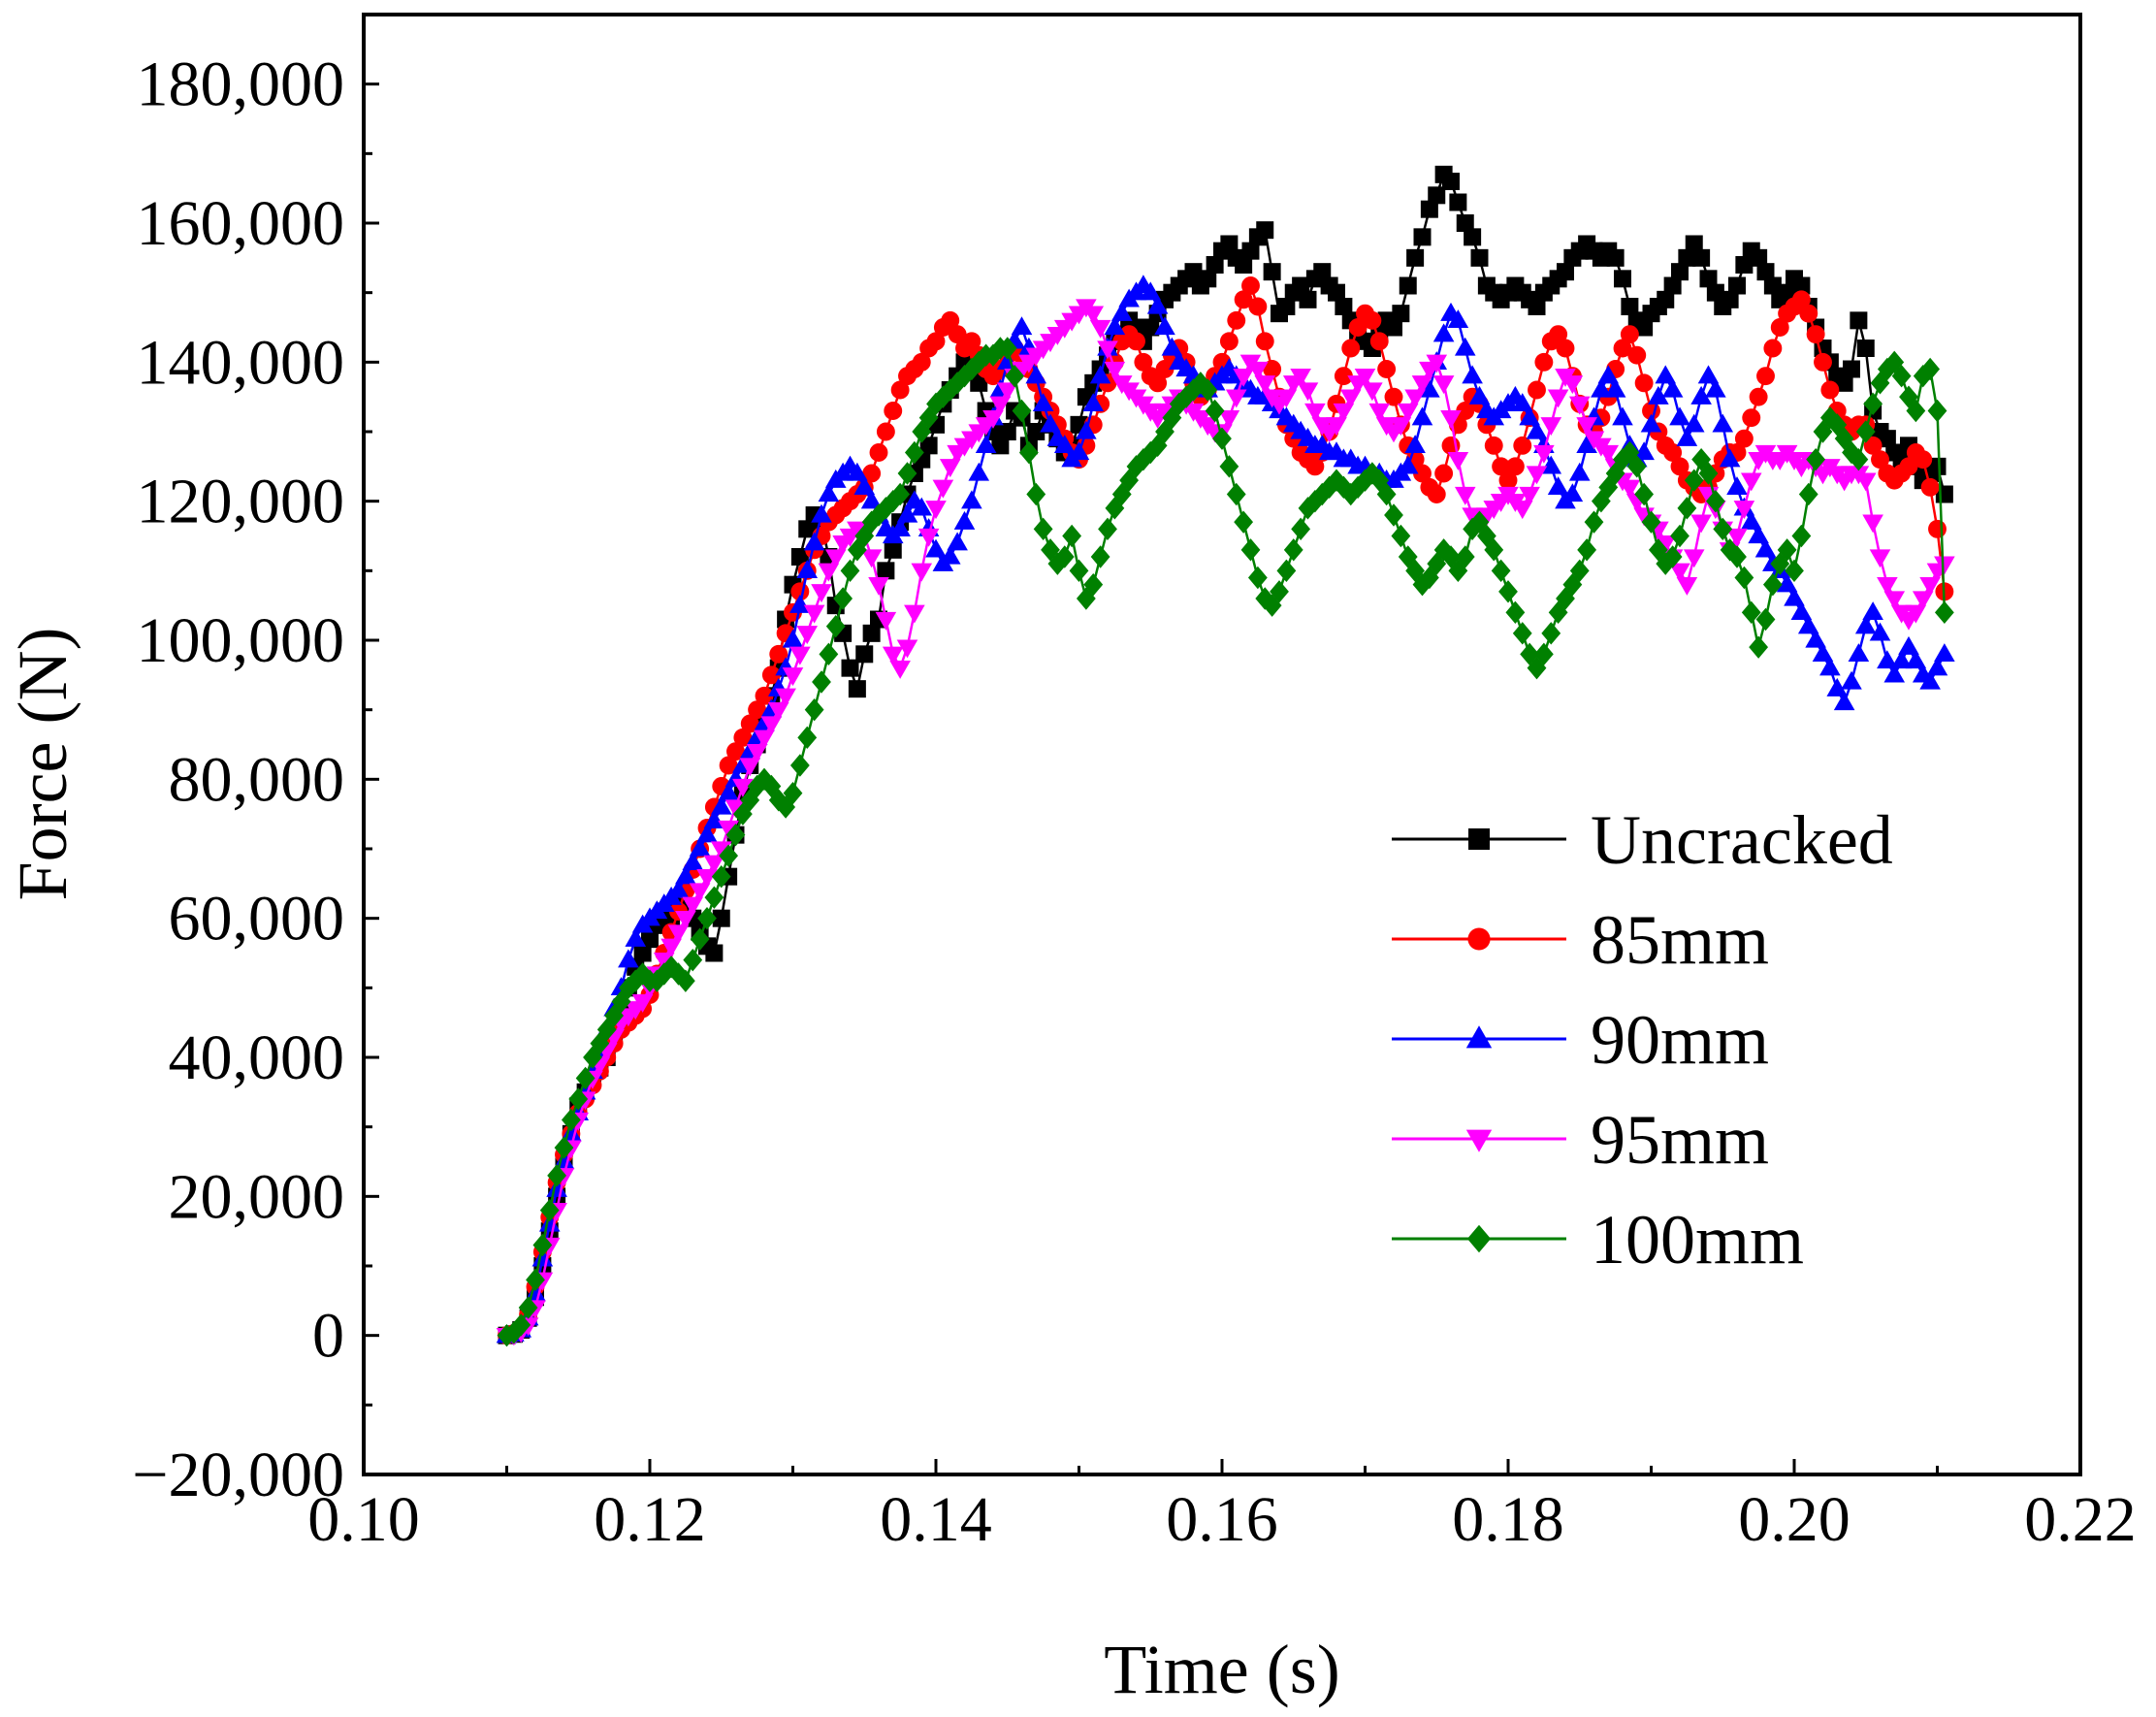 The width and height of the screenshot is (2156, 1717). Describe the element at coordinates (241, 224) in the screenshot. I see `y-tick-label: 160,000` at that location.